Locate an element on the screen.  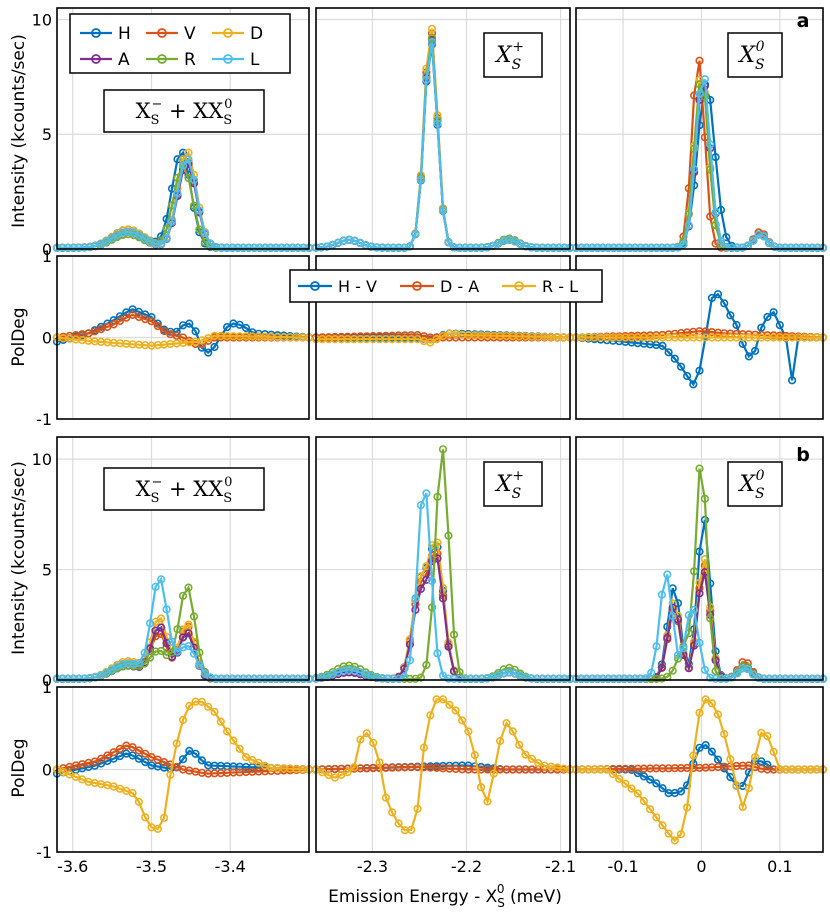
ylabel-b-poldeg: PolDeg is located at coordinates (19, 767).